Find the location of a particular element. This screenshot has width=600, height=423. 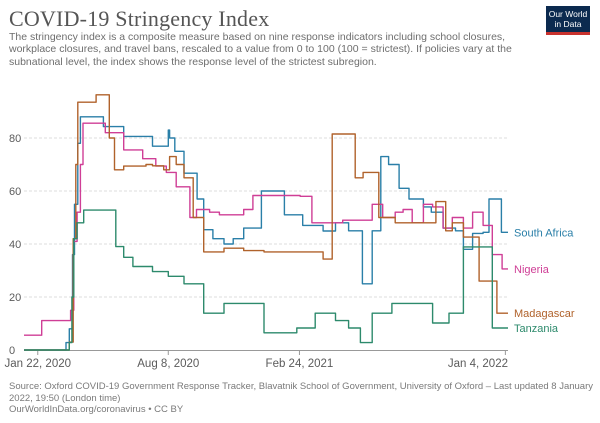

y-tick-label-80: 80 is located at coordinates (15, 139).